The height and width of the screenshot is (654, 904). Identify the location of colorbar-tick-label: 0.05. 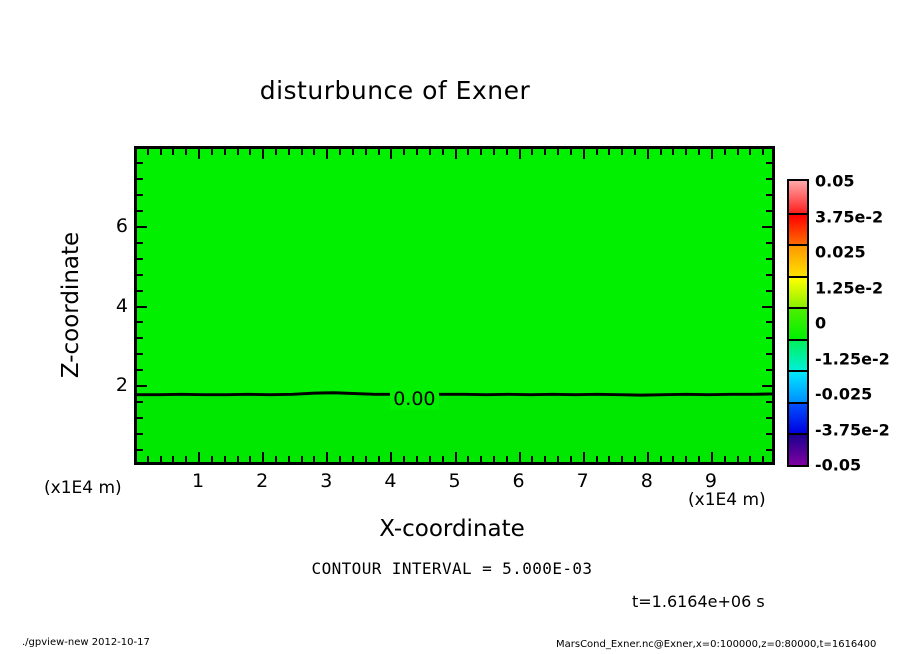
(835, 181).